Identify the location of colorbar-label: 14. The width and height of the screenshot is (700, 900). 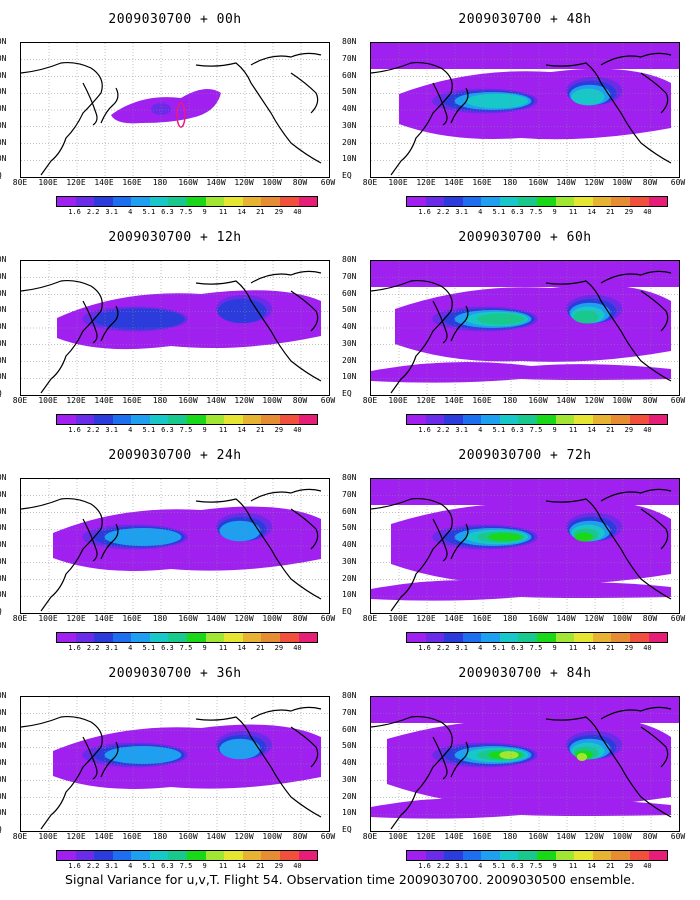
(591, 866).